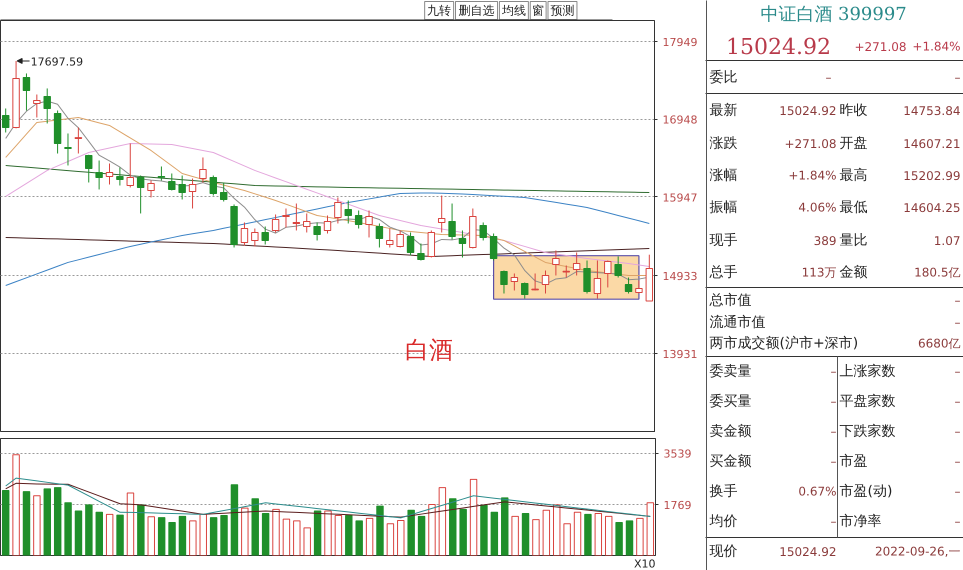 This screenshot has height=570, width=963. What do you see at coordinates (476, 11) in the screenshot?
I see `text: 删自选` at bounding box center [476, 11].